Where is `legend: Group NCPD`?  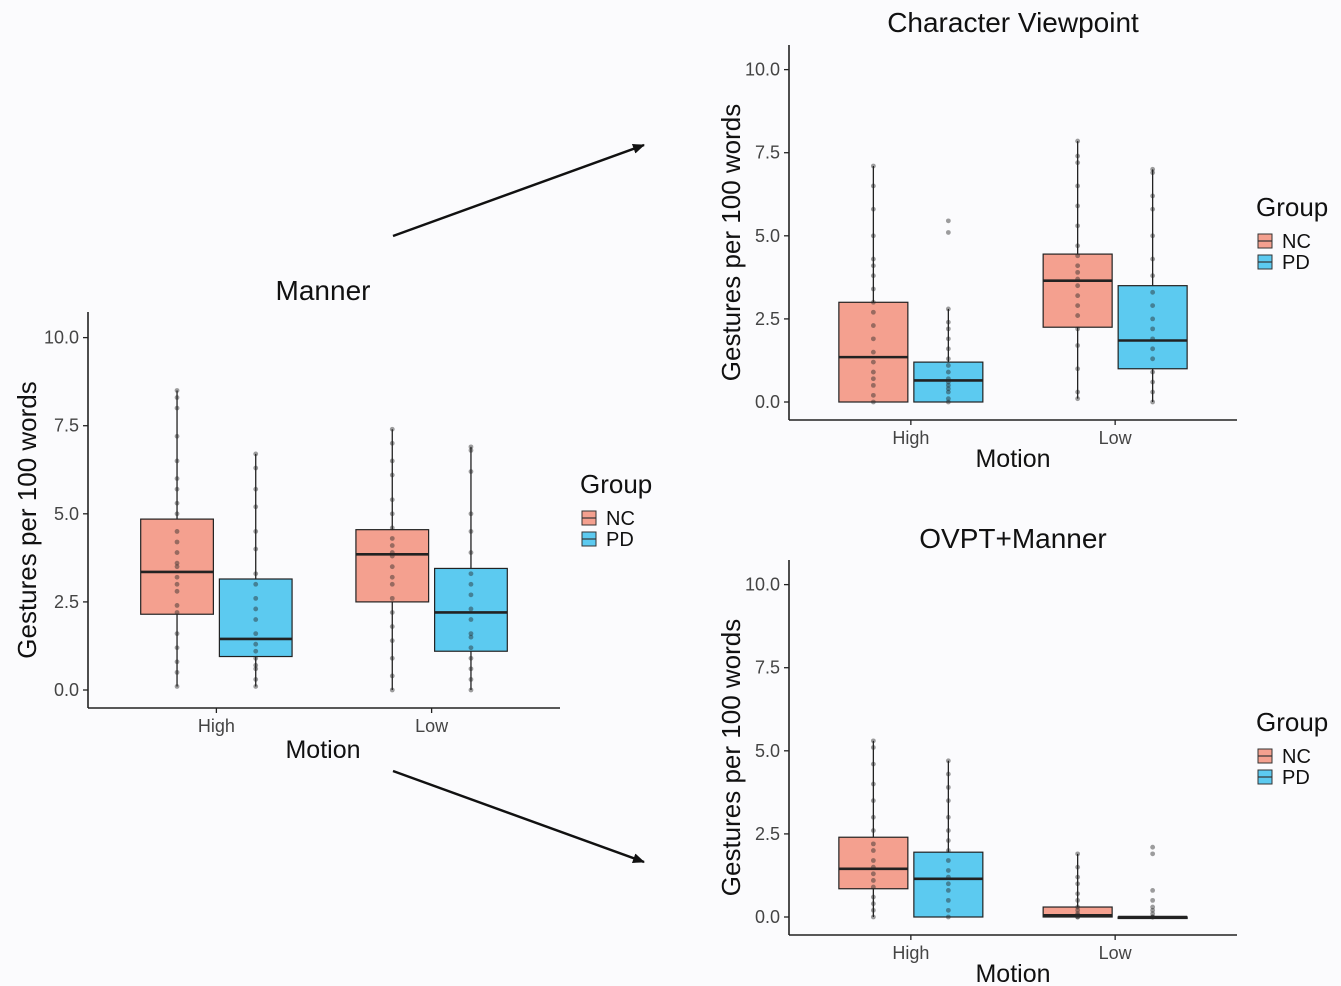
legend: Group NCPD is located at coordinates (1292, 748).